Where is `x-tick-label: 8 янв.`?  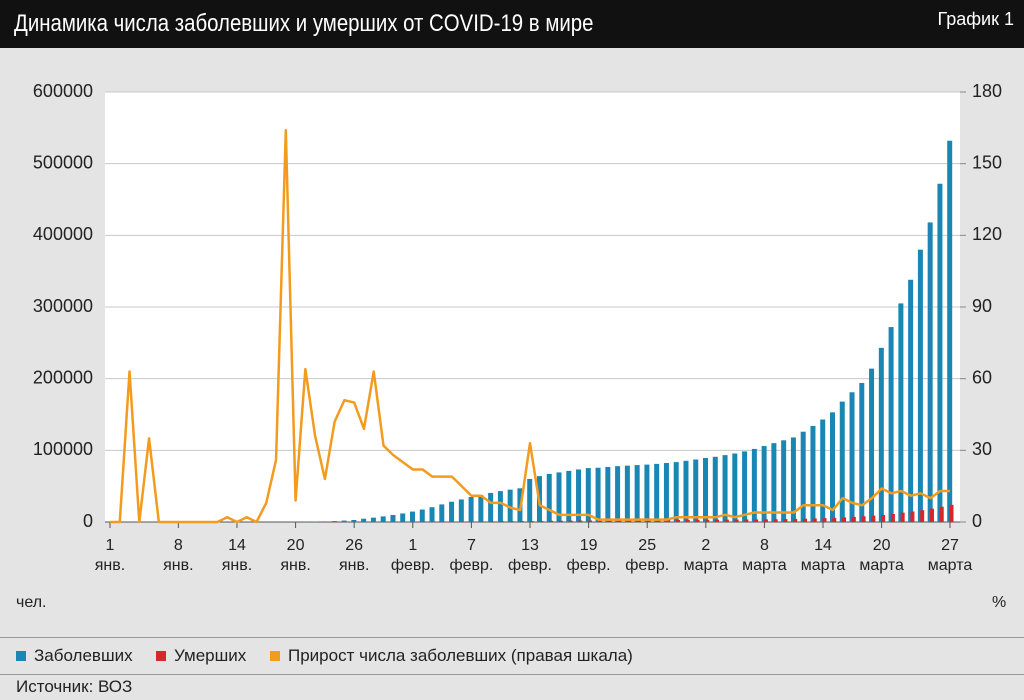
x-tick-label: 8 янв. is located at coordinates (178, 555).